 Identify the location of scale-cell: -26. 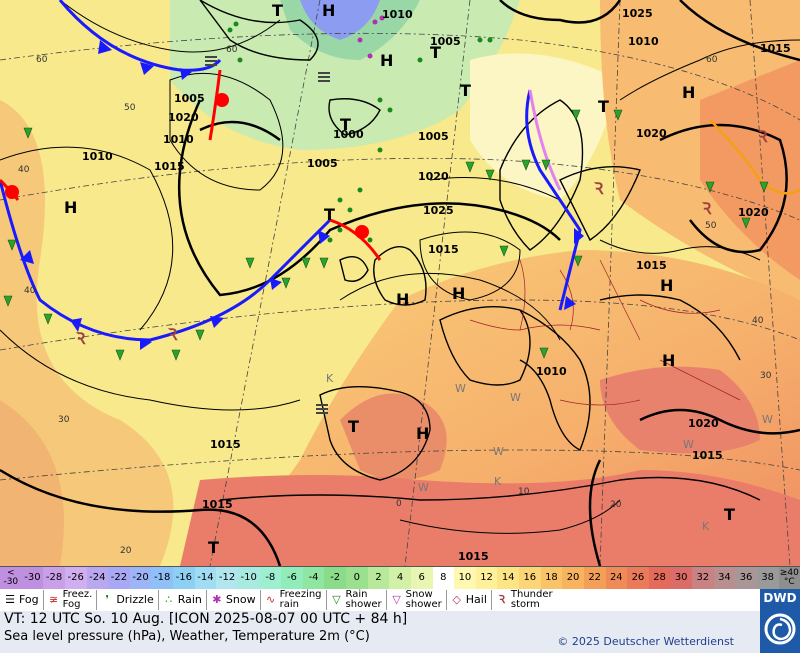
(75, 578).